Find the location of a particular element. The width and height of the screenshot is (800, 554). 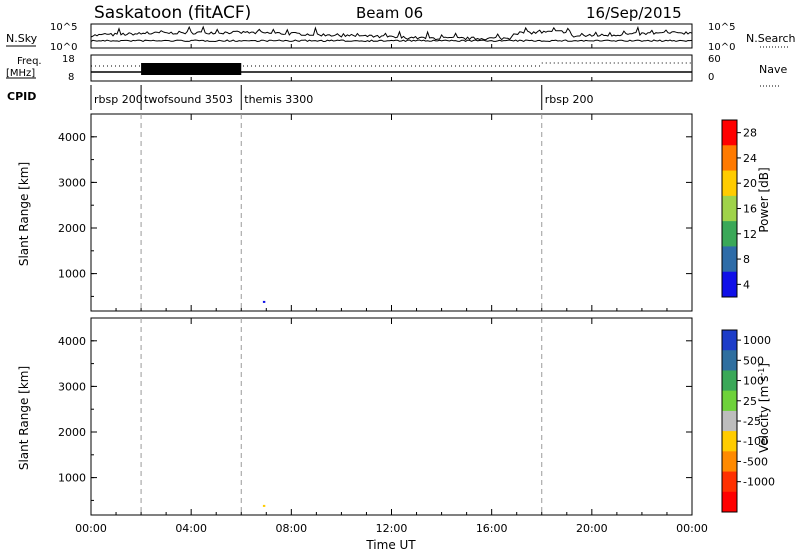

freq-switching-block is located at coordinates (191, 69).